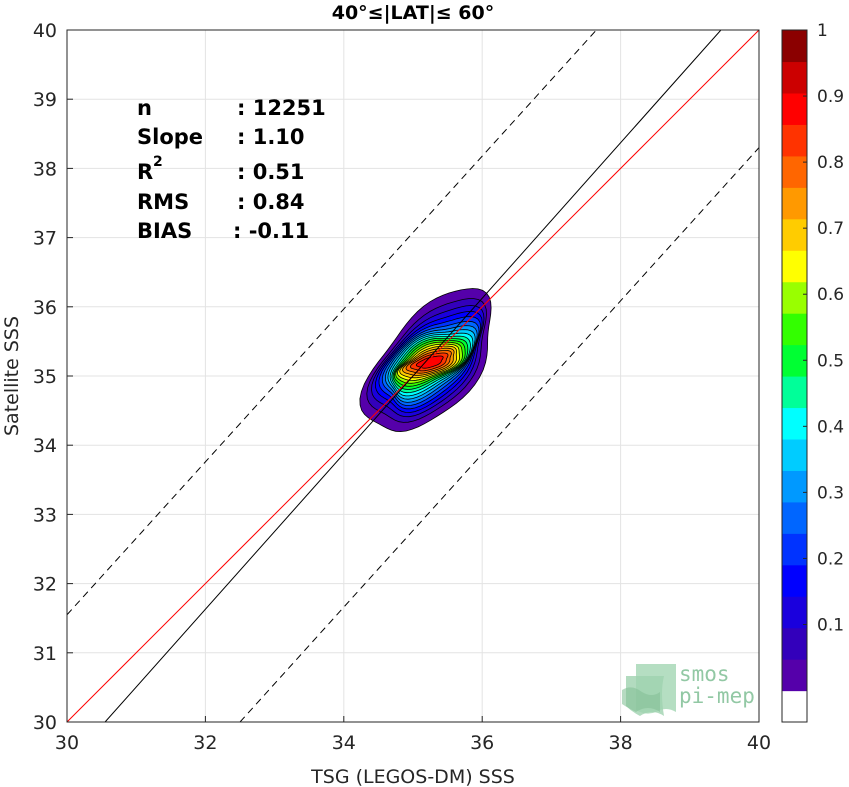 The width and height of the screenshot is (849, 787). Describe the element at coordinates (281, 108) in the screenshot. I see `stat-n-value: : 12251` at that location.